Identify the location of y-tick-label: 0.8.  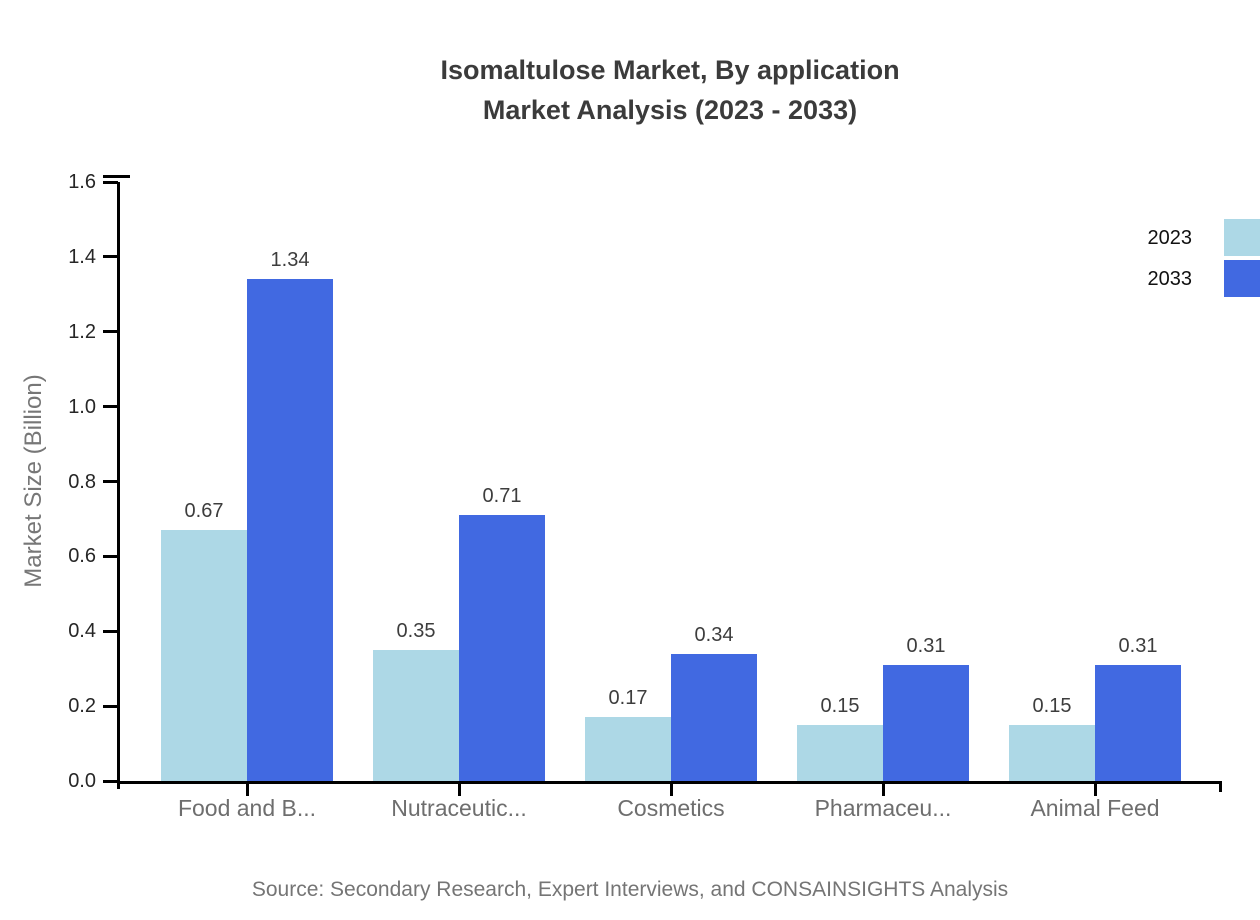
(82, 481).